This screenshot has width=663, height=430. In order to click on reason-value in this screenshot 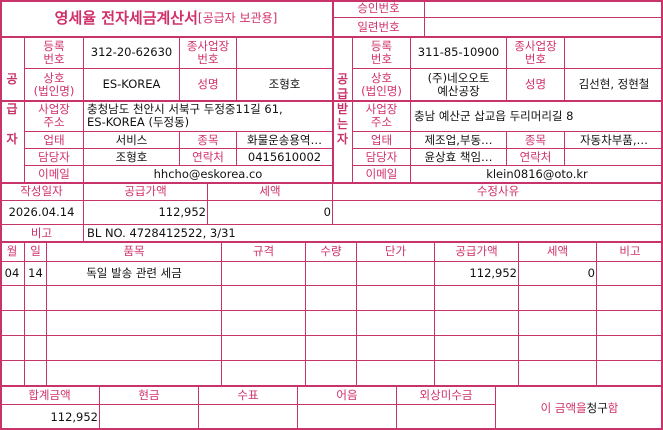, I will do `click(498, 213)`.